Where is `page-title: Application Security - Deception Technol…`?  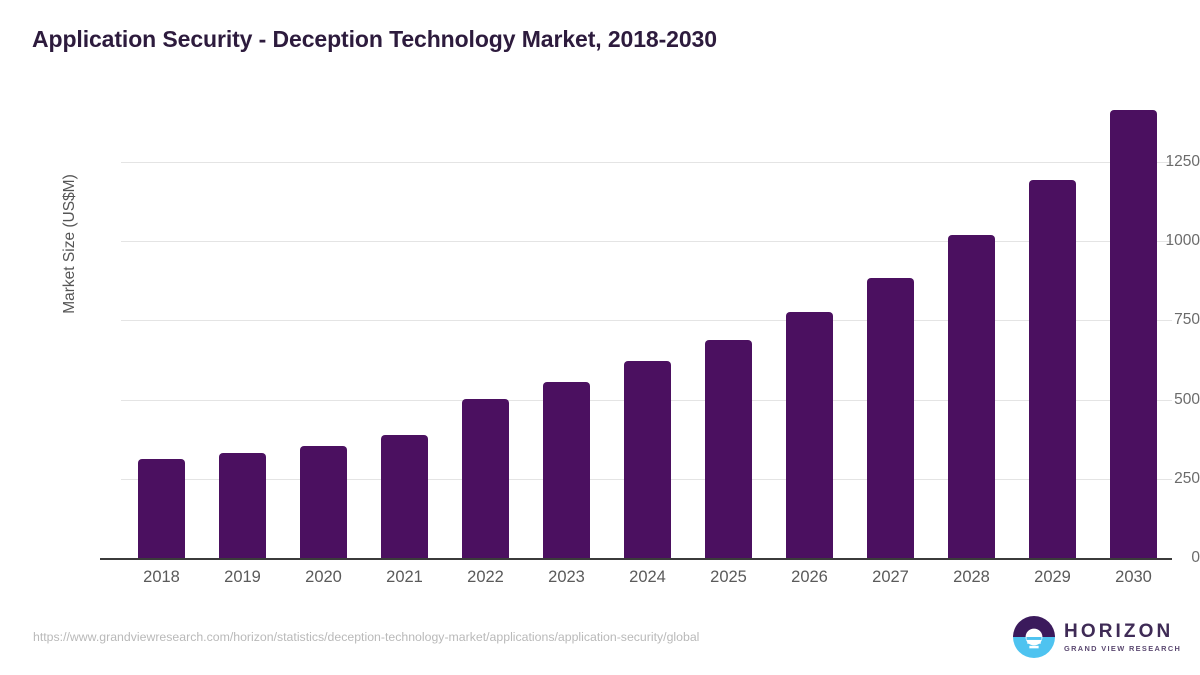
page-title: Application Security - Deception Technol… is located at coordinates (374, 39).